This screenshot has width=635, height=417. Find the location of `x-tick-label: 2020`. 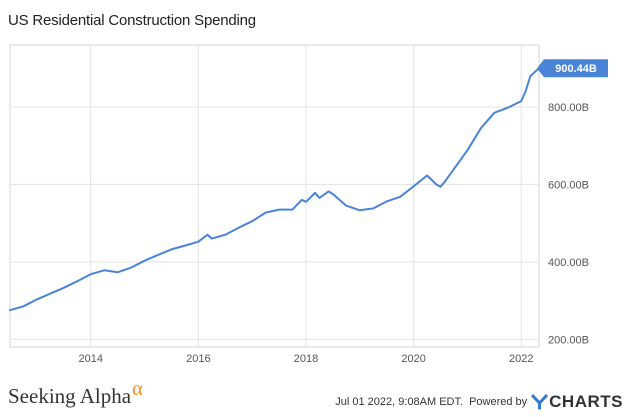

x-tick-label: 2020 is located at coordinates (413, 359).